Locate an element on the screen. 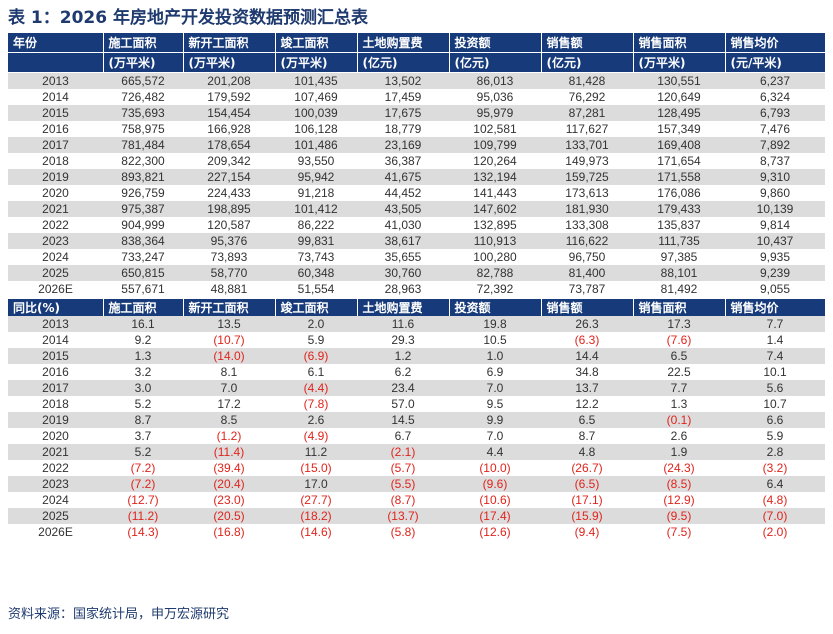 Image resolution: width=833 pixels, height=634 pixels. value-cell: (15.0) is located at coordinates (316, 468).